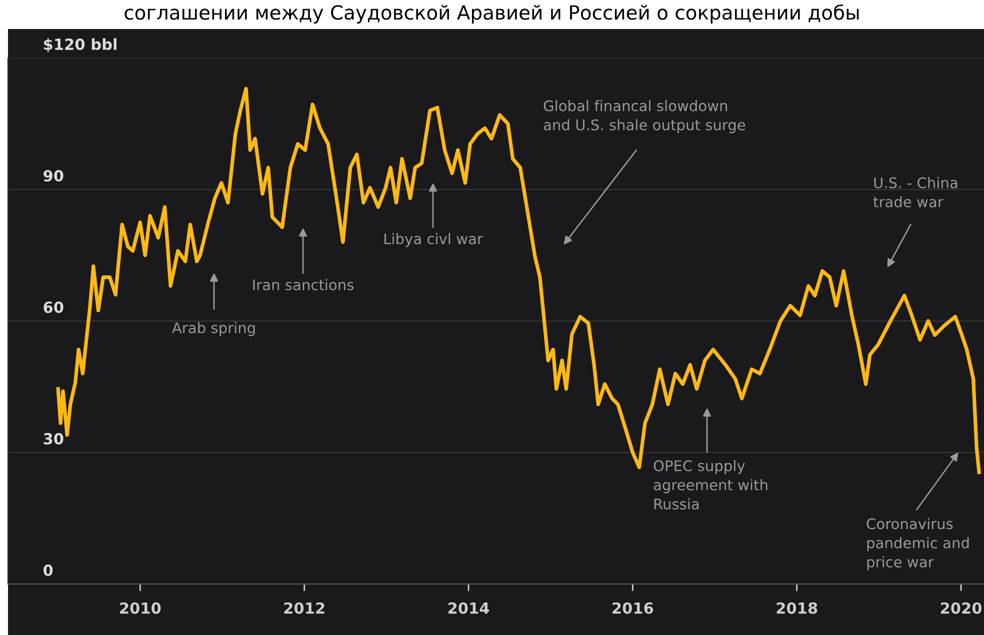 This screenshot has width=984, height=635. I want to click on y-tick-label: 60, so click(54, 307).